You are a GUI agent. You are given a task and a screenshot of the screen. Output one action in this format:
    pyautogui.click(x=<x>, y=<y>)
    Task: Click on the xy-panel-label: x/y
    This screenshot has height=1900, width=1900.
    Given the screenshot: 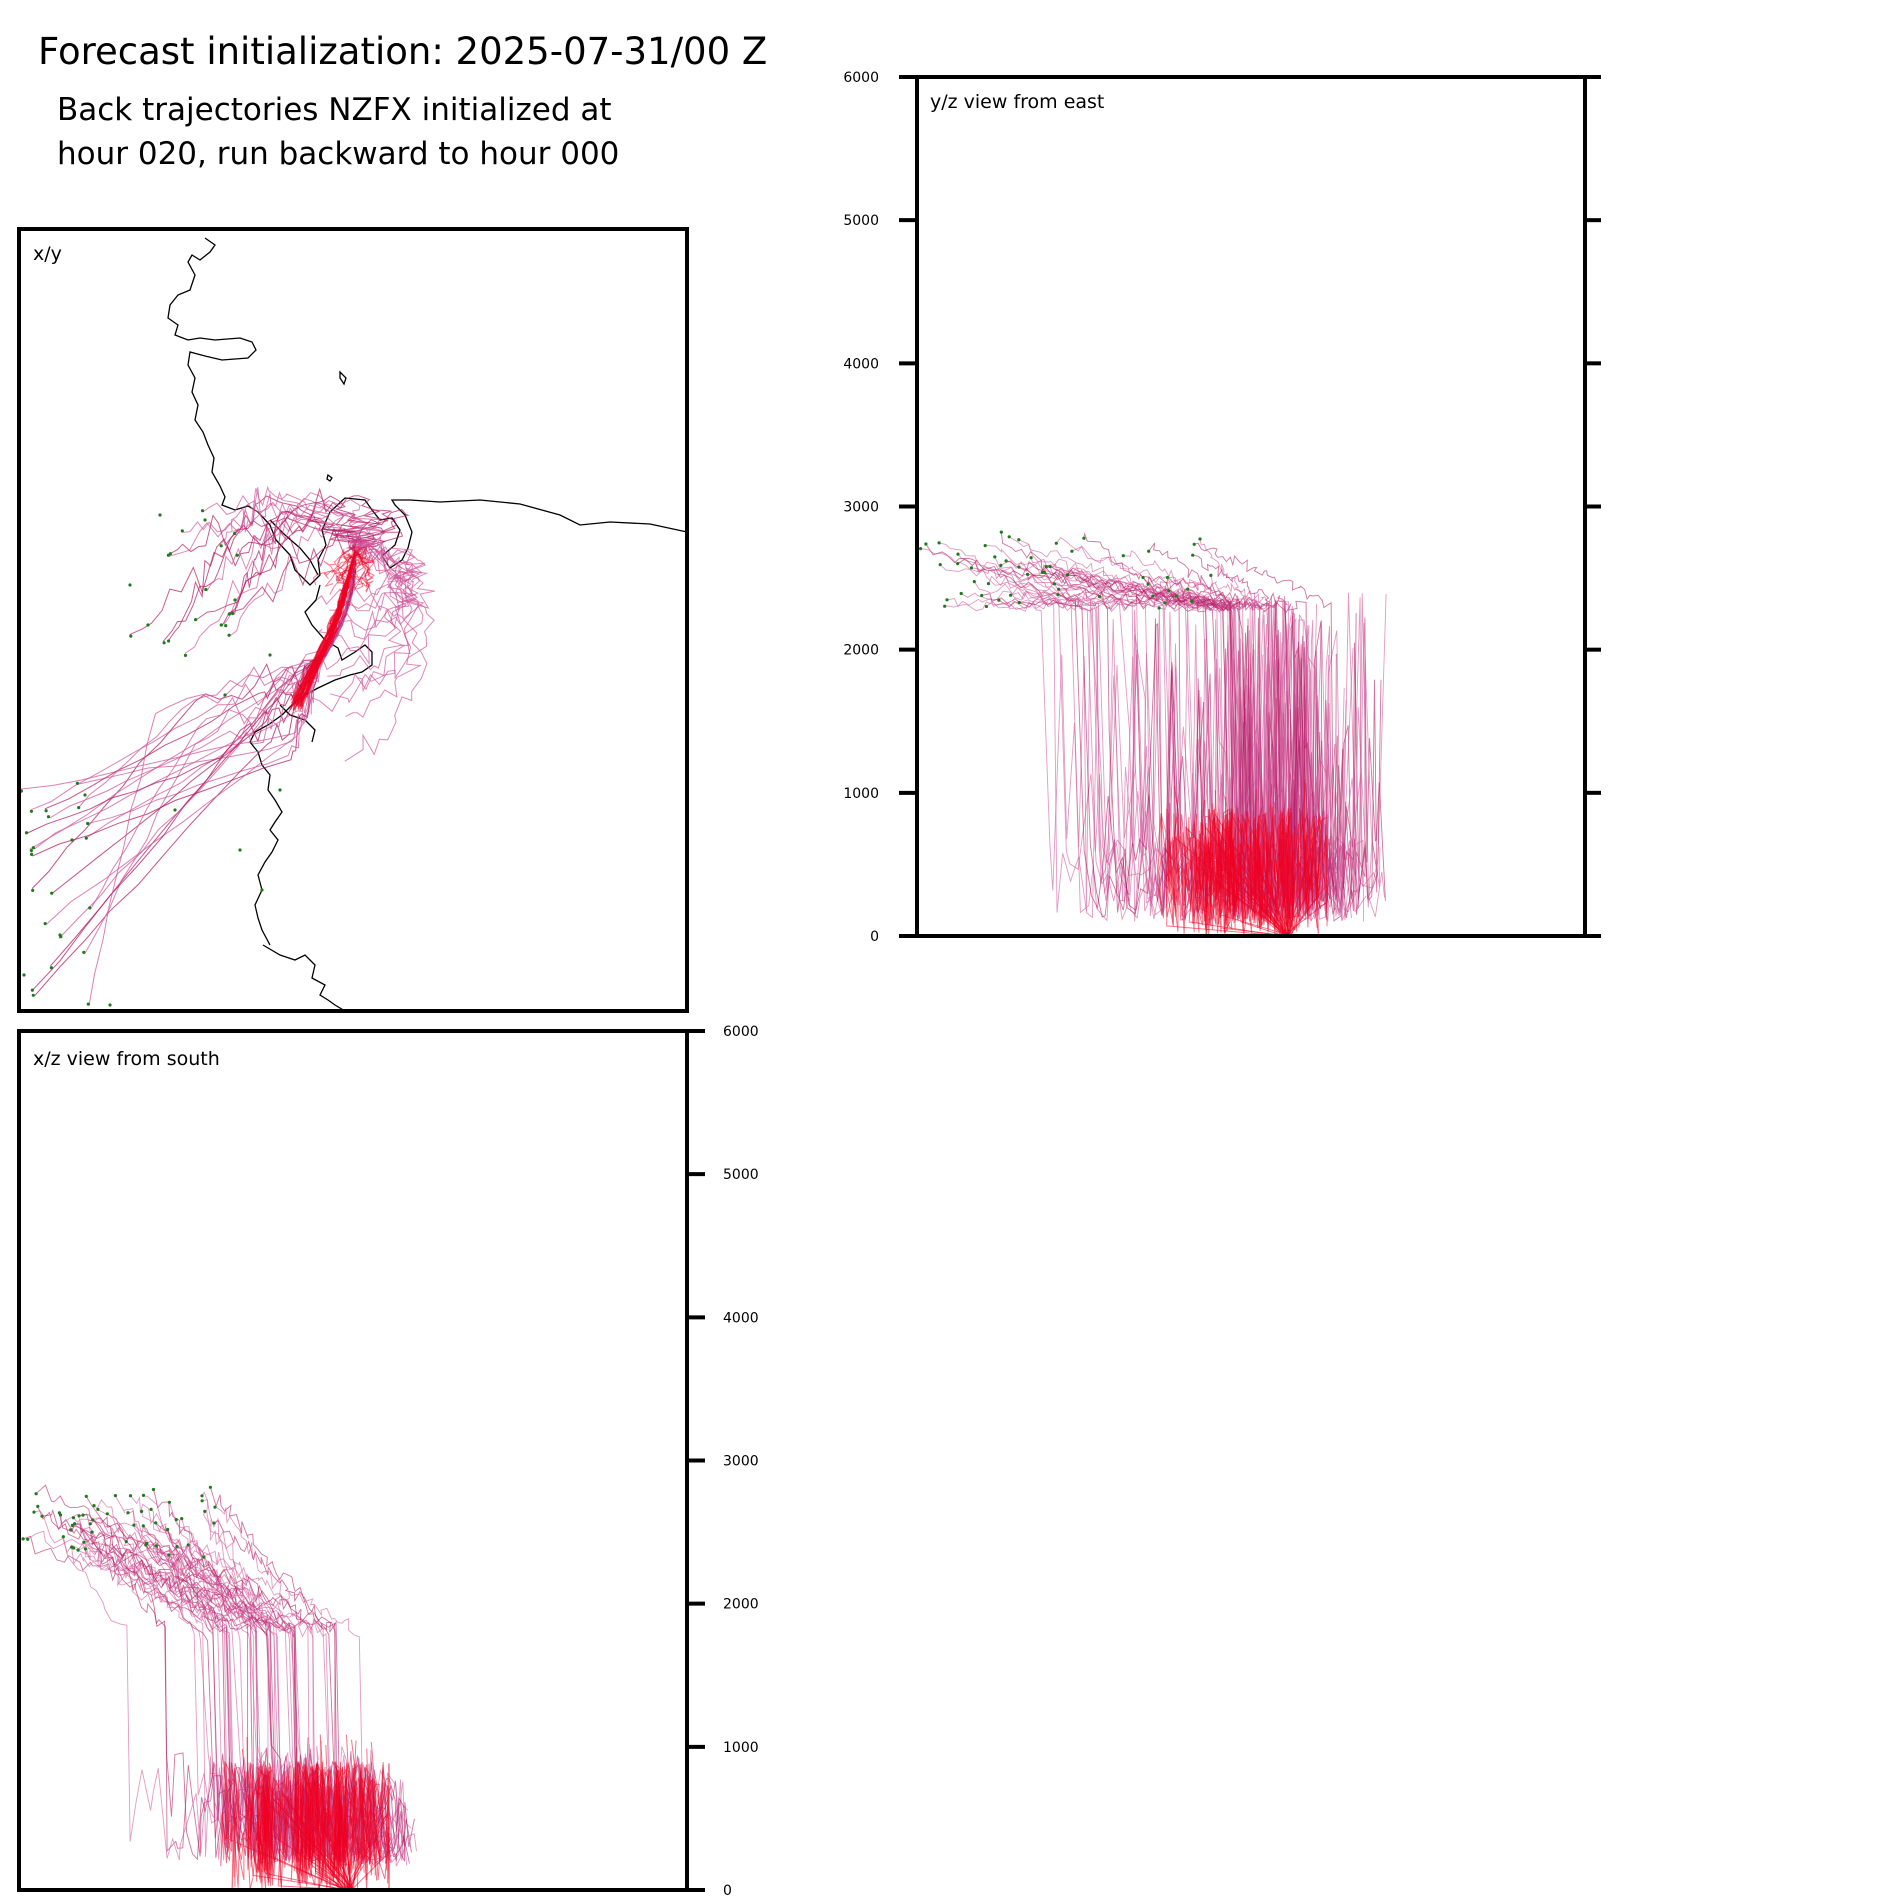 What is the action you would take?
    pyautogui.click(x=47, y=254)
    